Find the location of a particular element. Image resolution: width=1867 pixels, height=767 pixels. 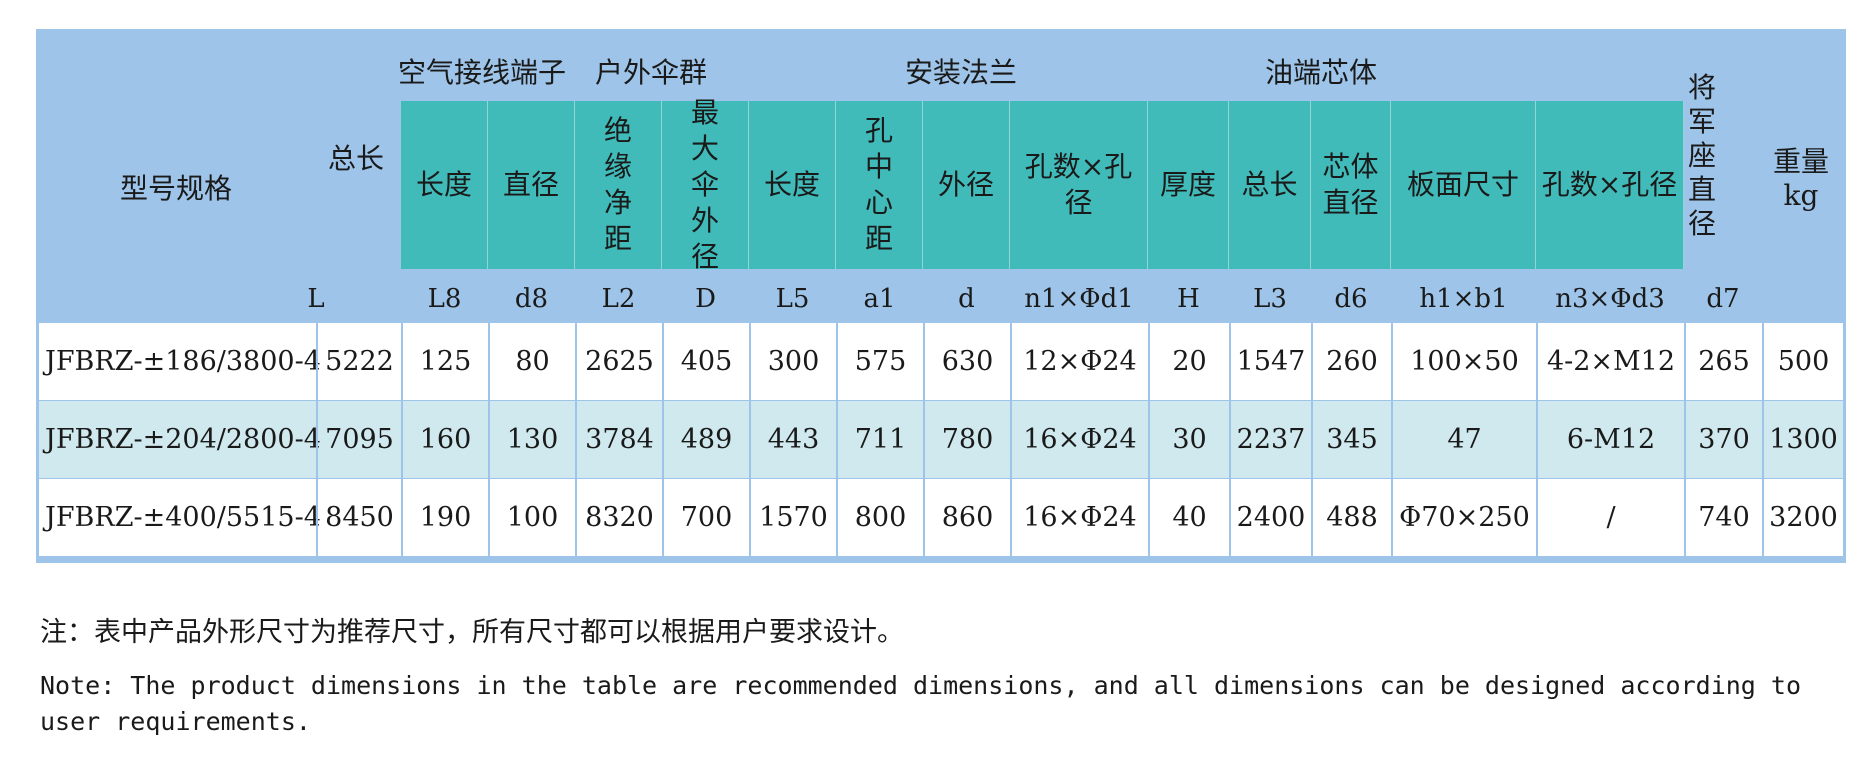

symbol-d6: d6 is located at coordinates (1351, 299).